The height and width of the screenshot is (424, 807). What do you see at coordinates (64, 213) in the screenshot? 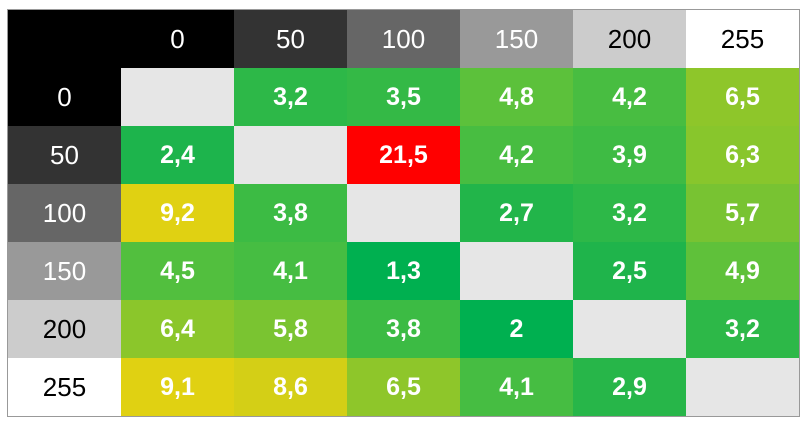
I see `row-header: 100` at bounding box center [64, 213].